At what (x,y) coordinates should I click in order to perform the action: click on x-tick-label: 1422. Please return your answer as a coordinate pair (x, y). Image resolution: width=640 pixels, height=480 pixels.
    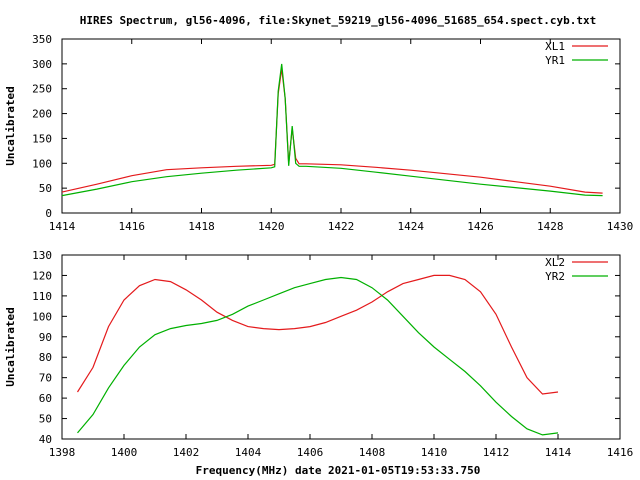
    Looking at the image, I should click on (341, 226).